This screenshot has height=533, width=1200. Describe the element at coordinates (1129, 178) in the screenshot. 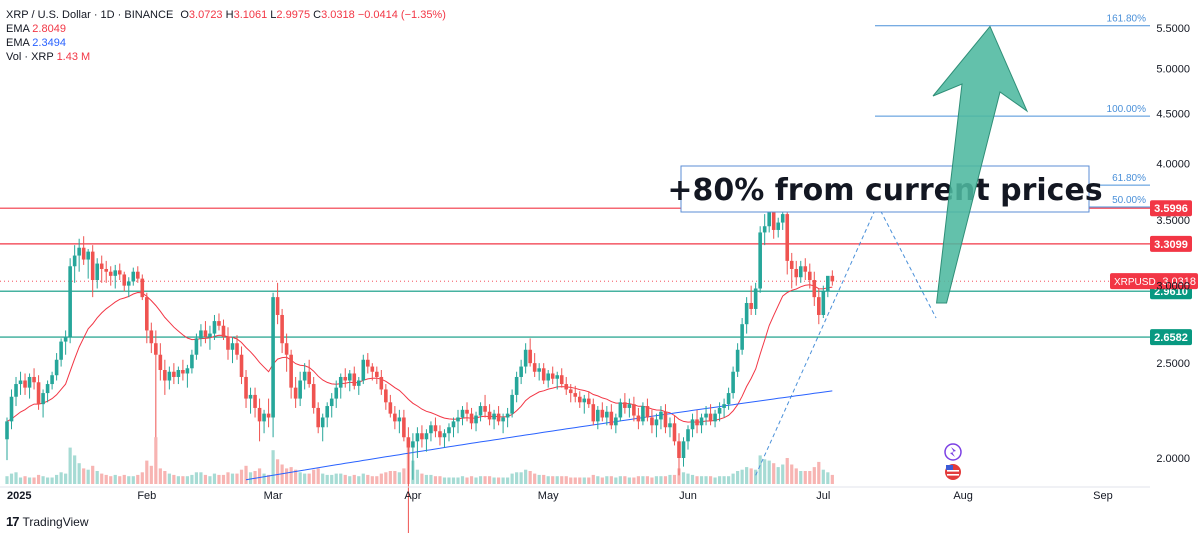

I see `fib-label: 61.80%` at that location.